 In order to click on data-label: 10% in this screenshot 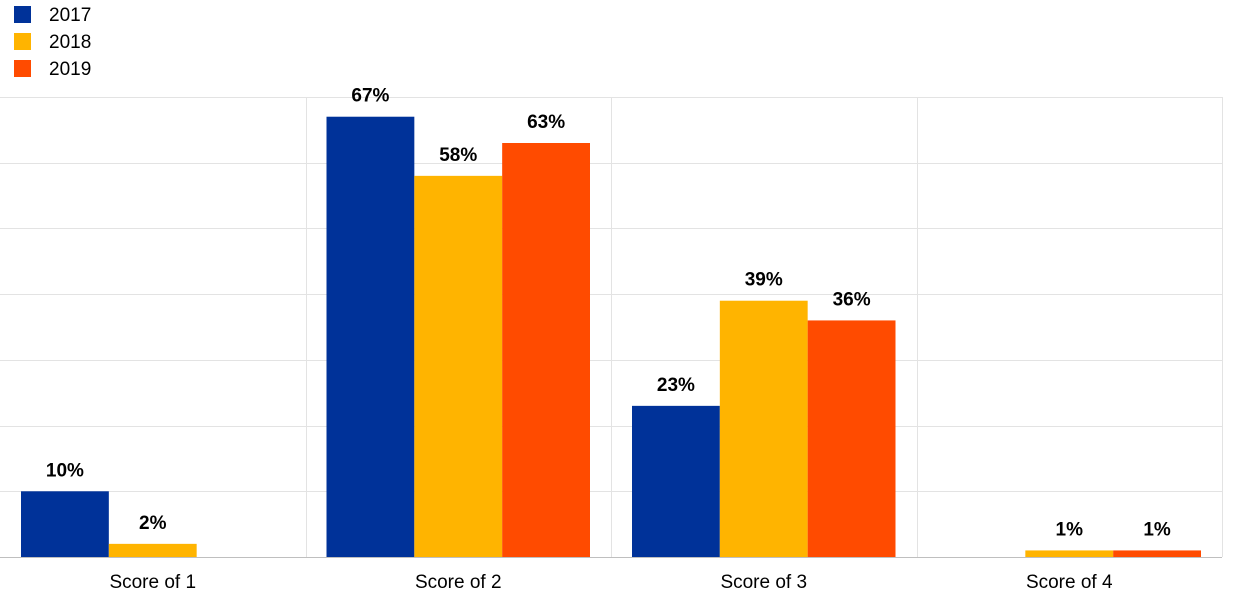, I will do `click(65, 470)`.